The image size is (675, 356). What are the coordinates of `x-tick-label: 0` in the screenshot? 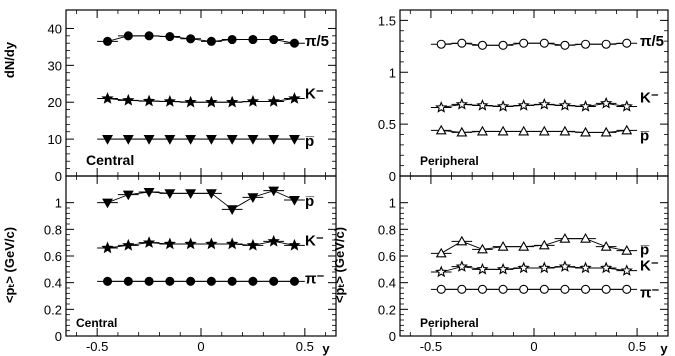 It's located at (533, 346).